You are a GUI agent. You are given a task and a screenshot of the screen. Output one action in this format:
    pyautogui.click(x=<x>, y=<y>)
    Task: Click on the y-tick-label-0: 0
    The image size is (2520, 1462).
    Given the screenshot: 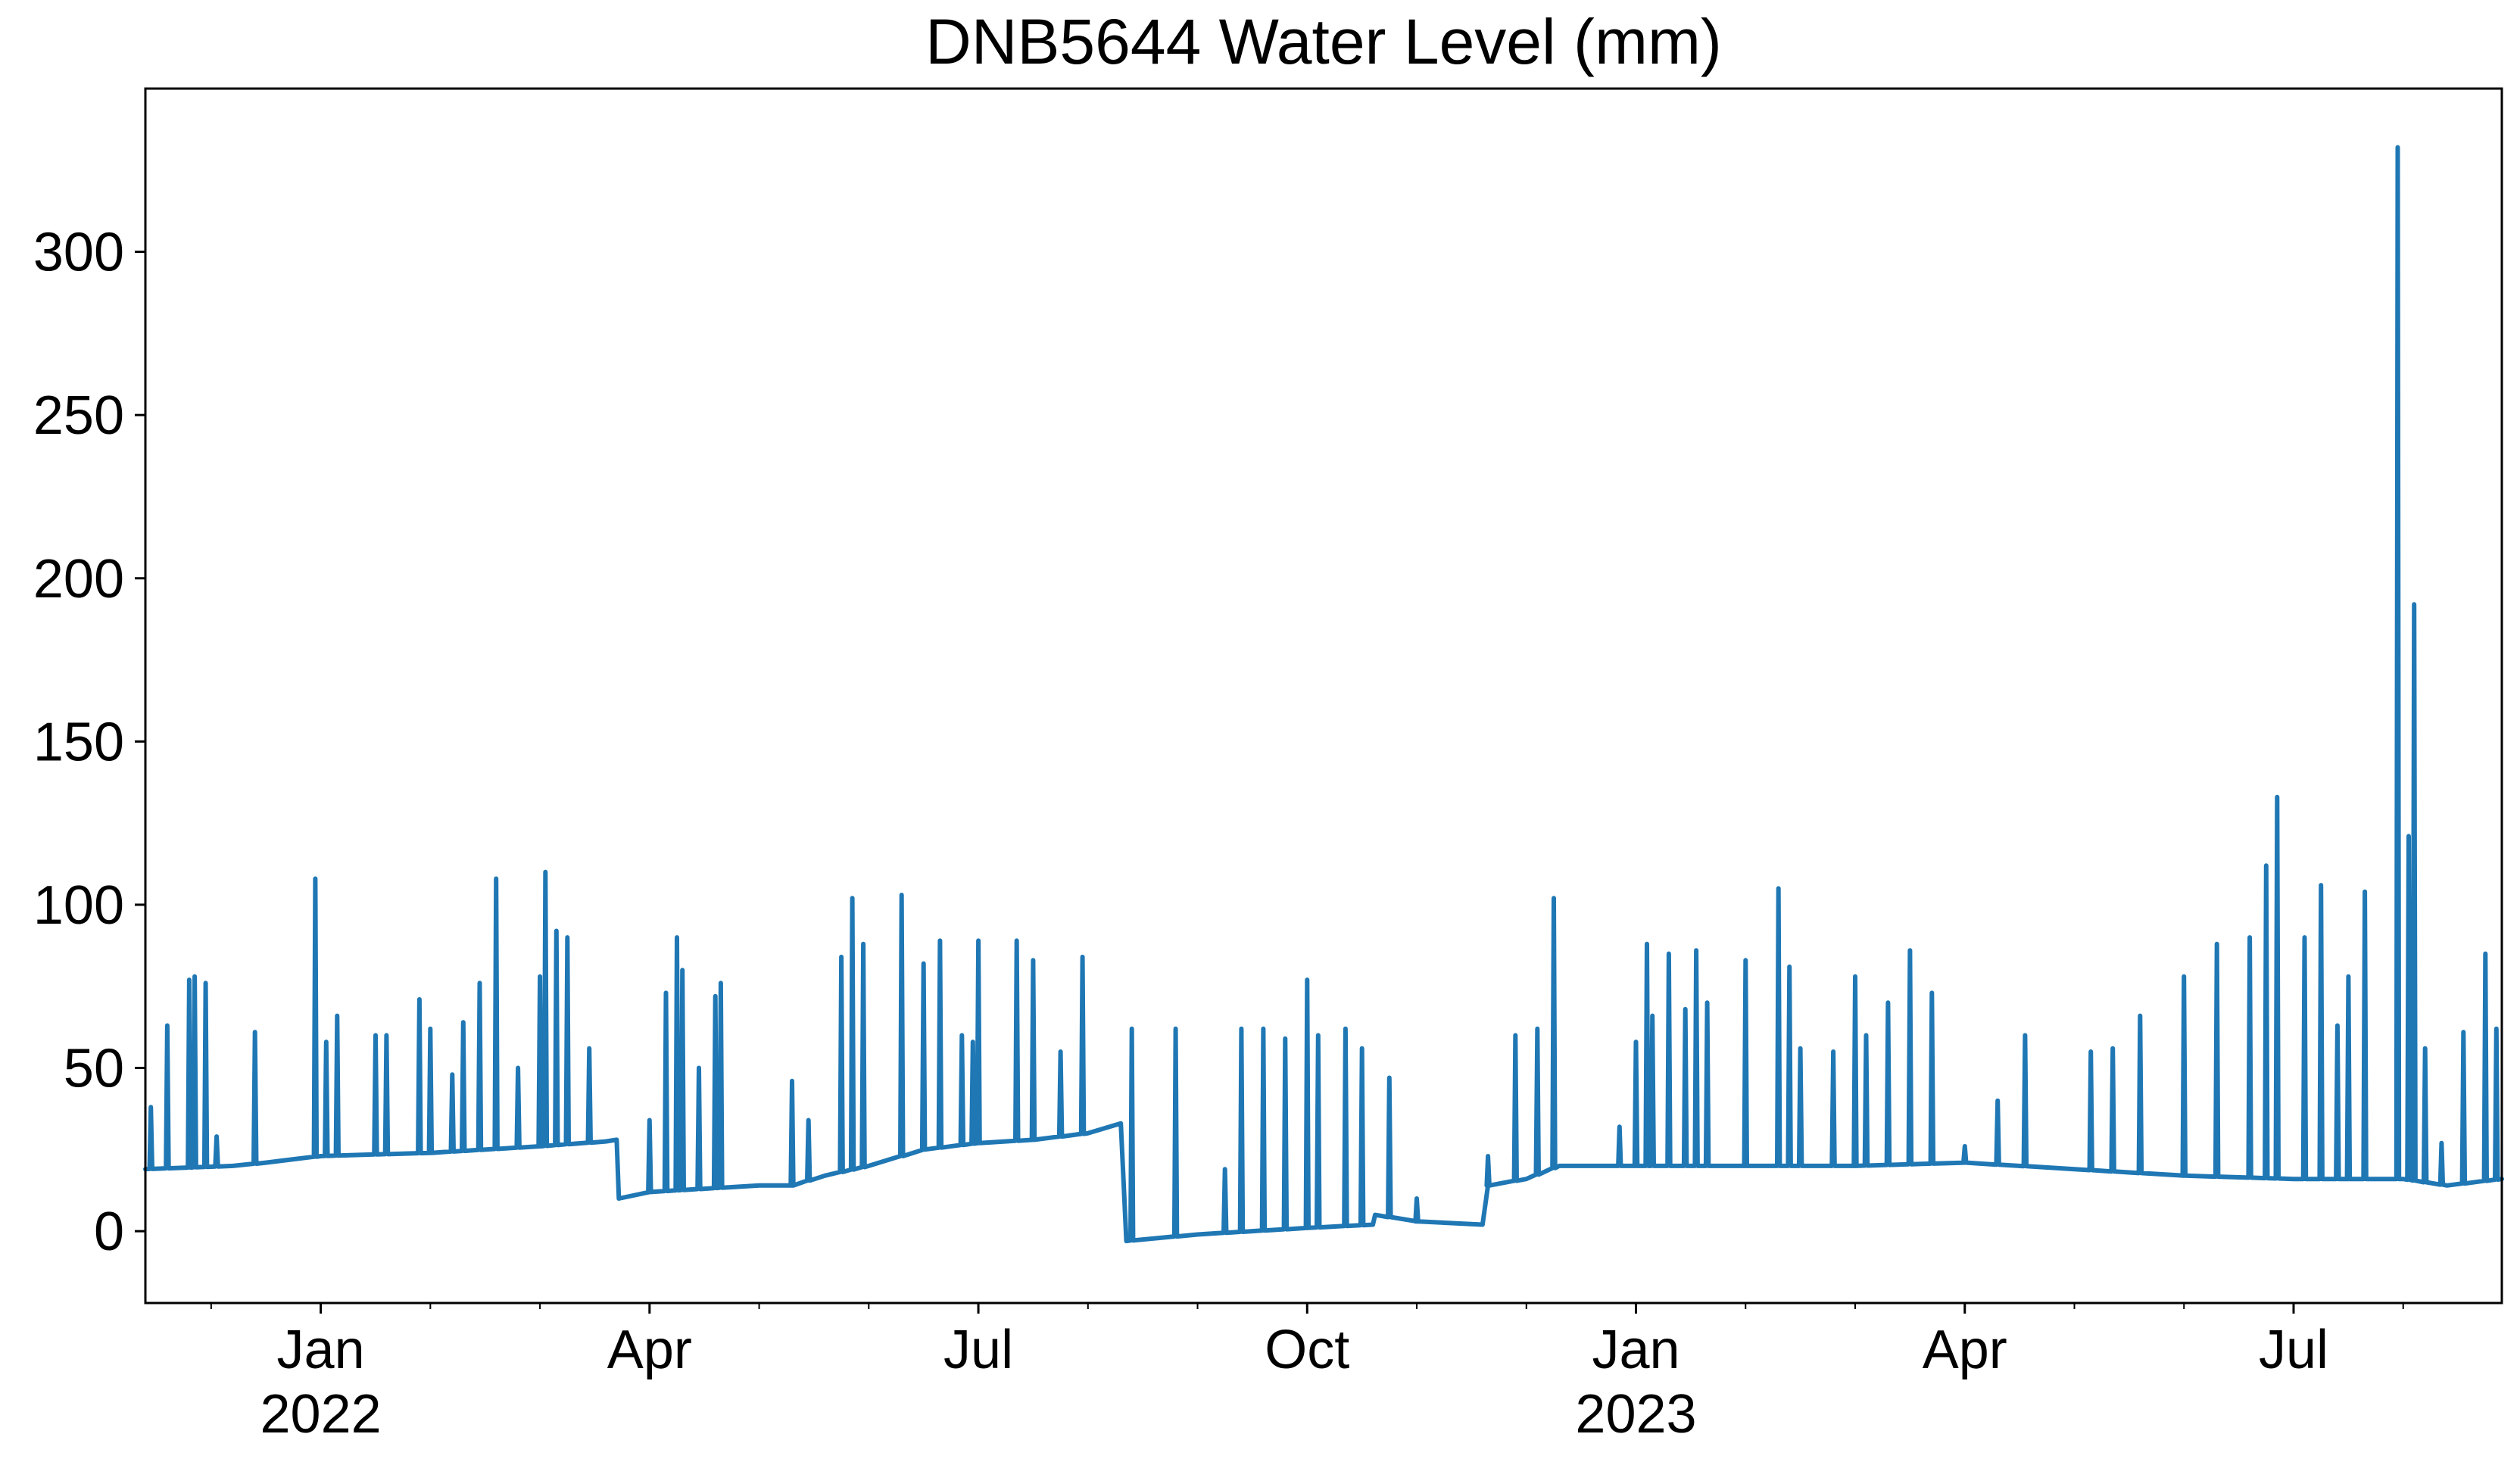 What is the action you would take?
    pyautogui.click(x=109, y=1232)
    